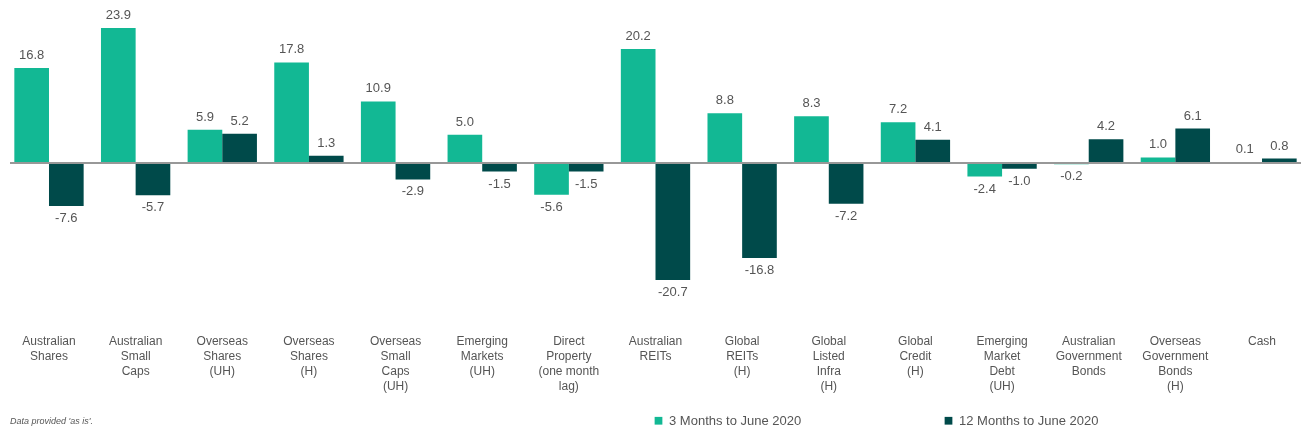  What do you see at coordinates (1279, 145) in the screenshot?
I see `data-label: 0.8` at bounding box center [1279, 145].